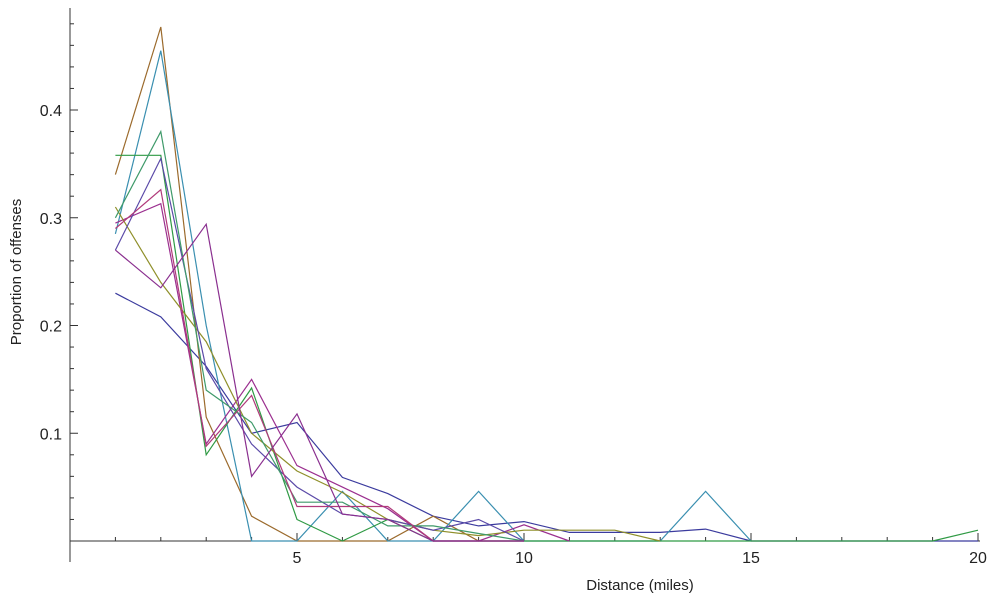 This screenshot has height=597, width=998. Describe the element at coordinates (51, 434) in the screenshot. I see `y-tick-label: 0.1` at that location.